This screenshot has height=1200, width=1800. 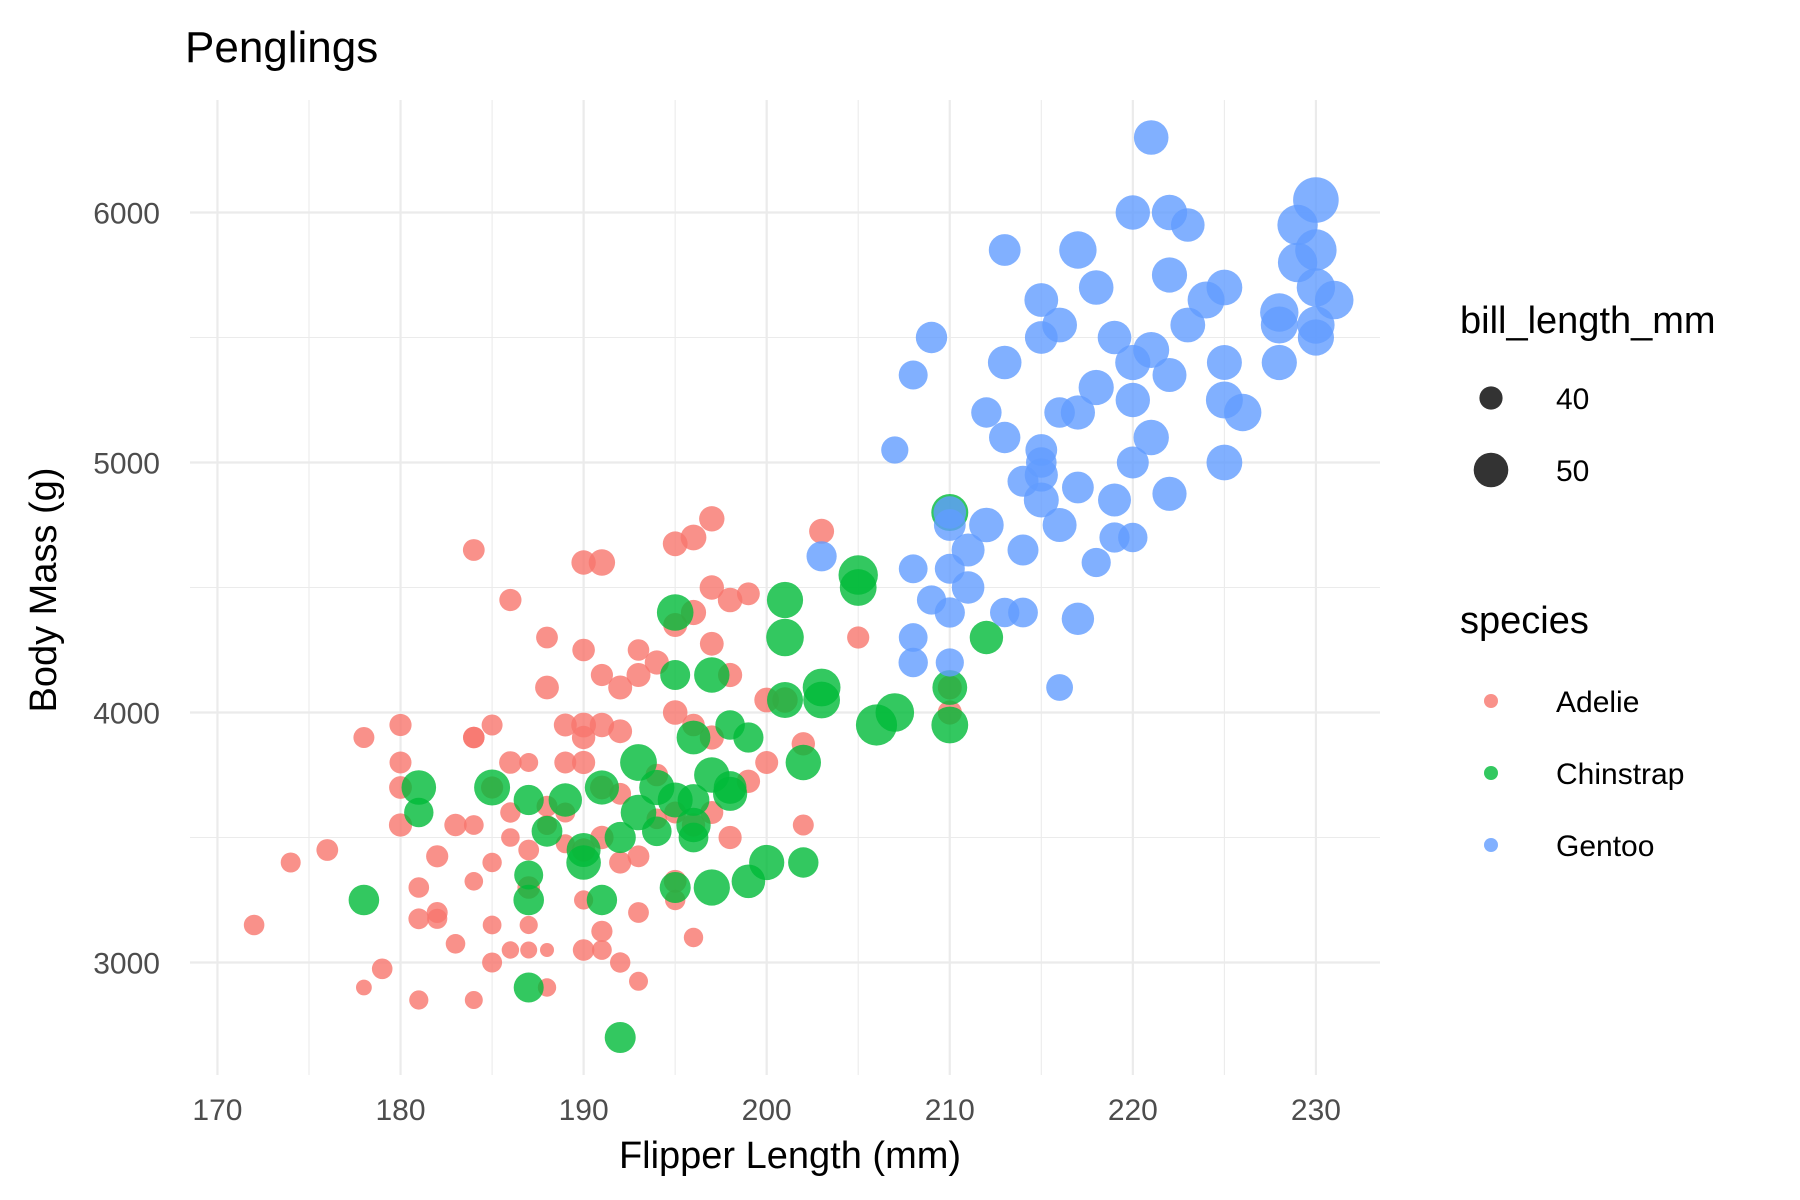 What do you see at coordinates (1572, 731) in the screenshot?
I see `color-legend: species Adelie Chinstrap Gentoo` at bounding box center [1572, 731].